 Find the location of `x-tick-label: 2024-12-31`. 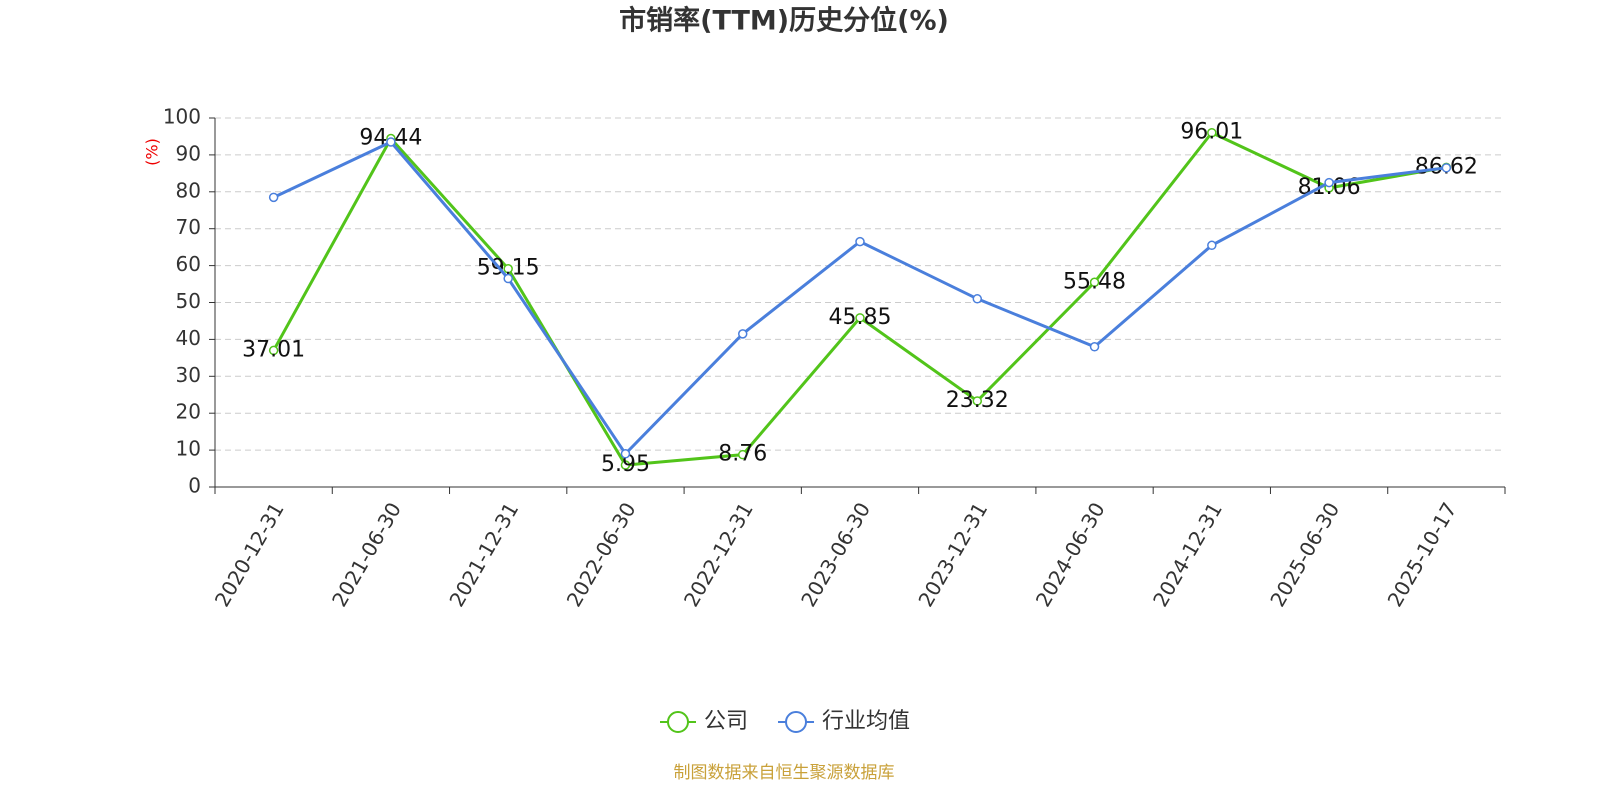

x-tick-label: 2024-12-31 is located at coordinates (1187, 554).